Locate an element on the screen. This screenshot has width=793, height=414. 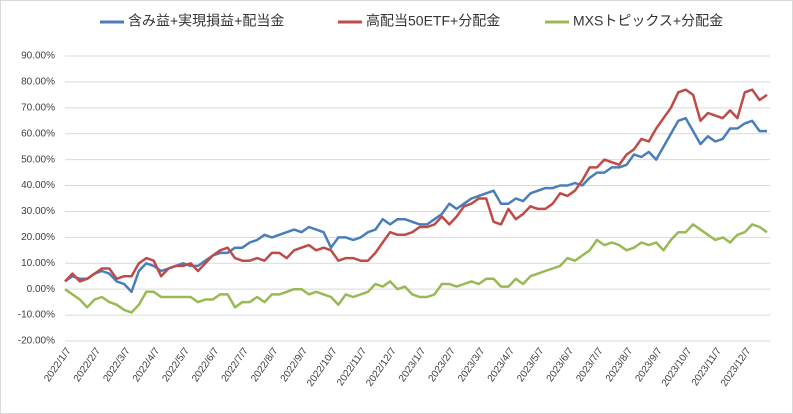
y-tick-label: 50.00% is located at coordinates (38, 159).